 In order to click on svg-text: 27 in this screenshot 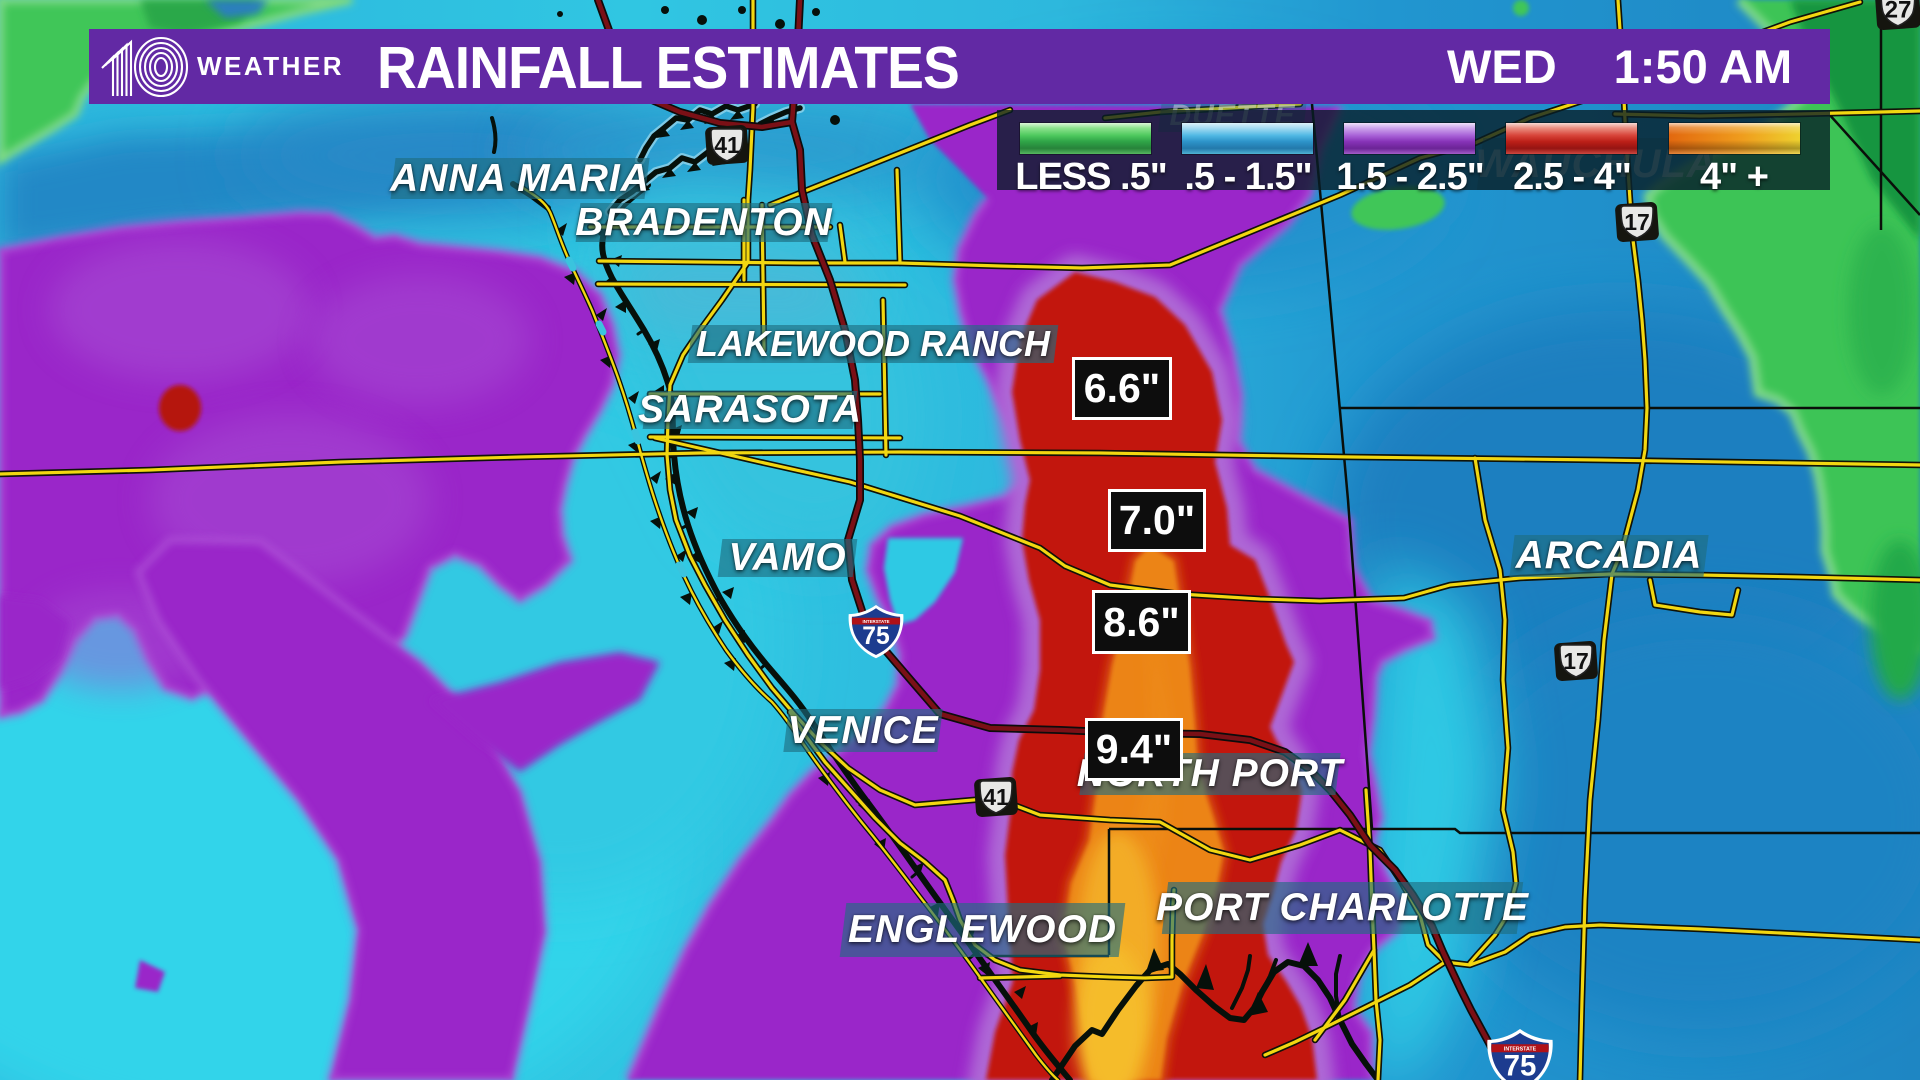, I will do `click(1898, 11)`.